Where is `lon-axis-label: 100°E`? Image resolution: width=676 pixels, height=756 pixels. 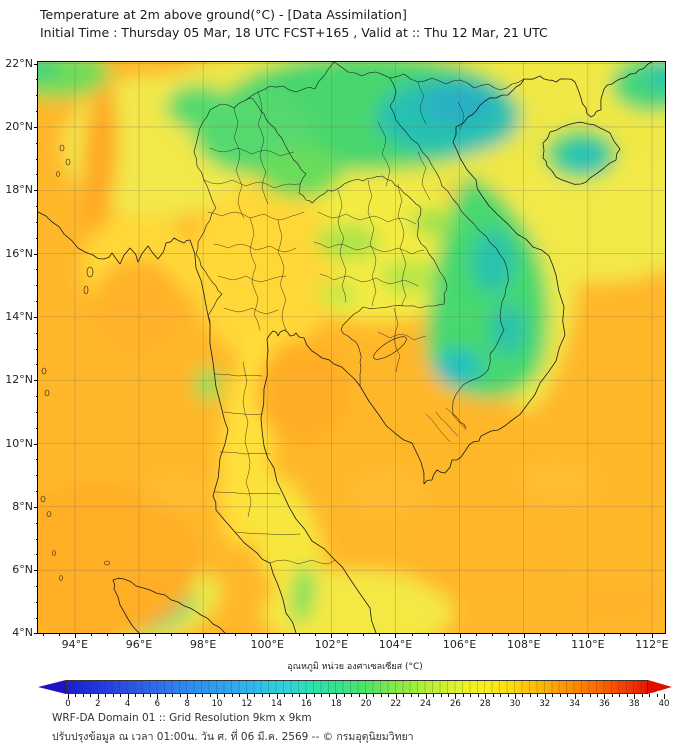 lon-axis-label: 100°E is located at coordinates (267, 644).